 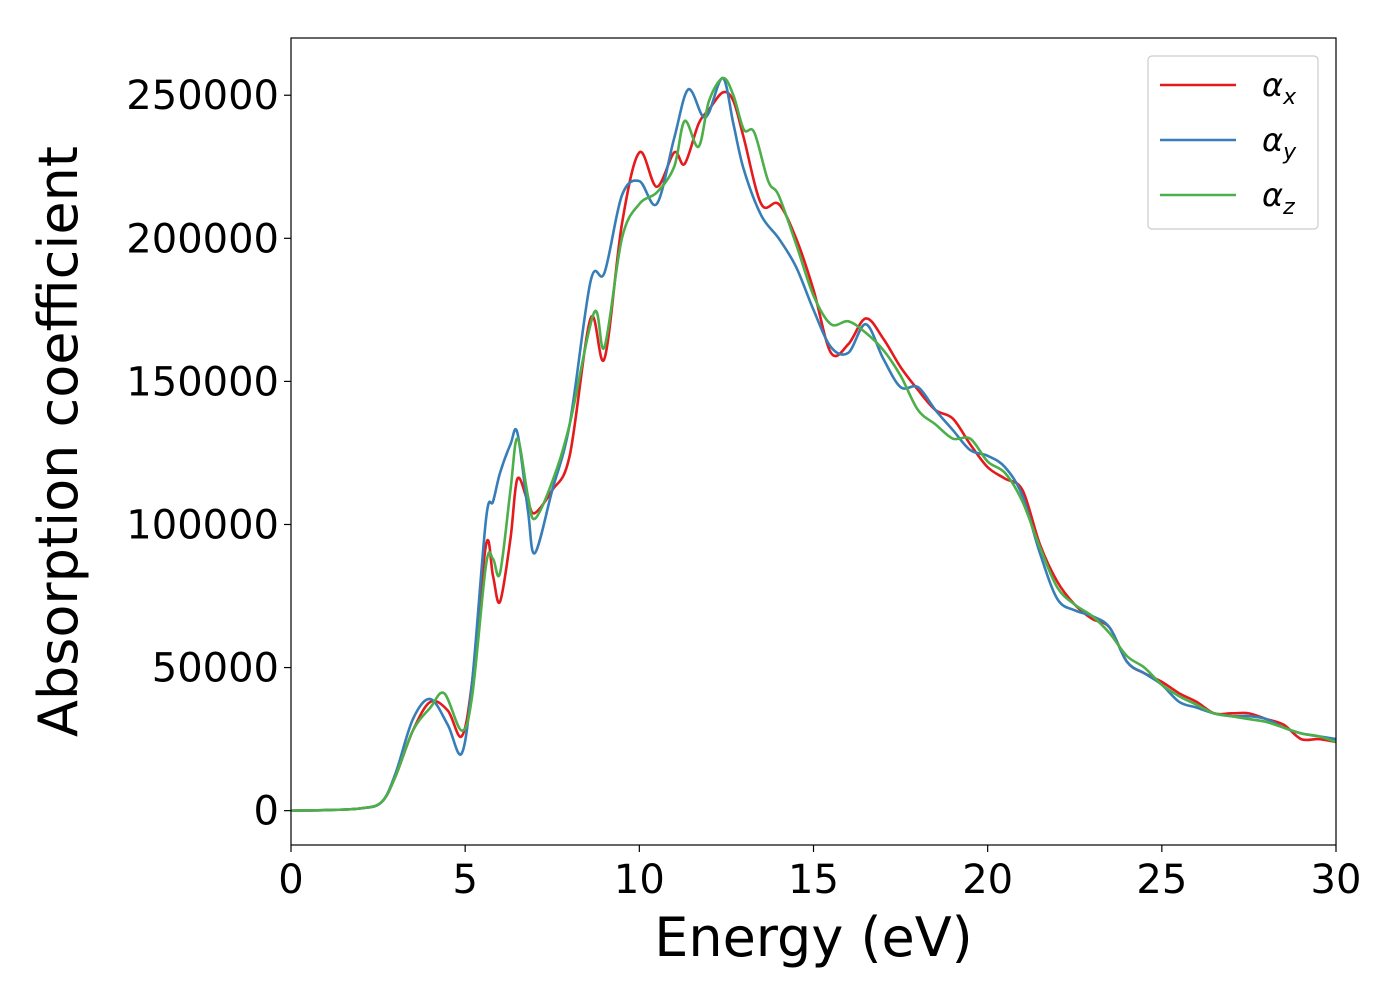 I want to click on legend-label-y: αy, so click(x=1279, y=143).